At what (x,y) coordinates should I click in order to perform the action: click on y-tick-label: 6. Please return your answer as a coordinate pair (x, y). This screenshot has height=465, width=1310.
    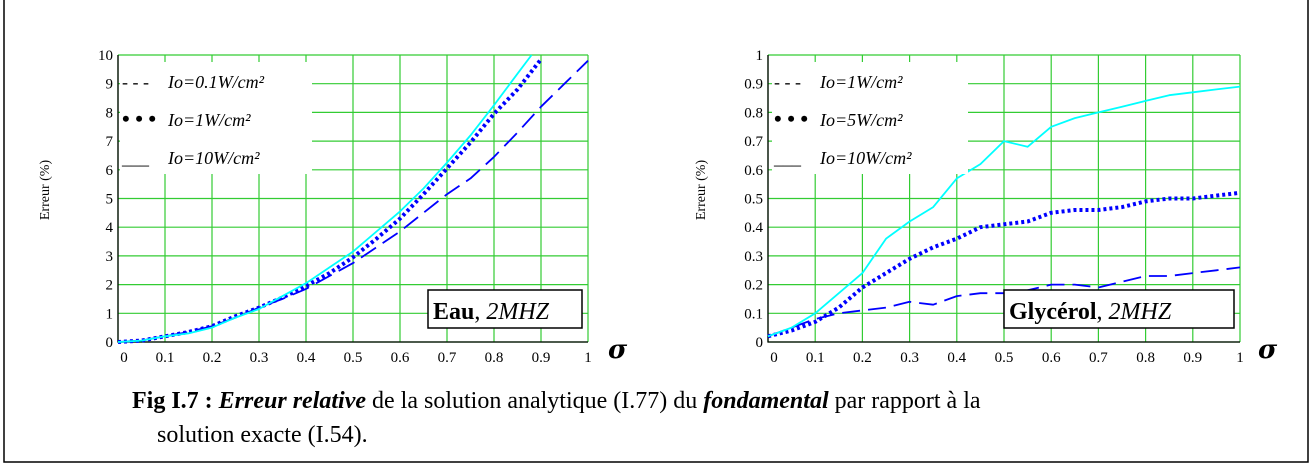
    Looking at the image, I should click on (110, 171).